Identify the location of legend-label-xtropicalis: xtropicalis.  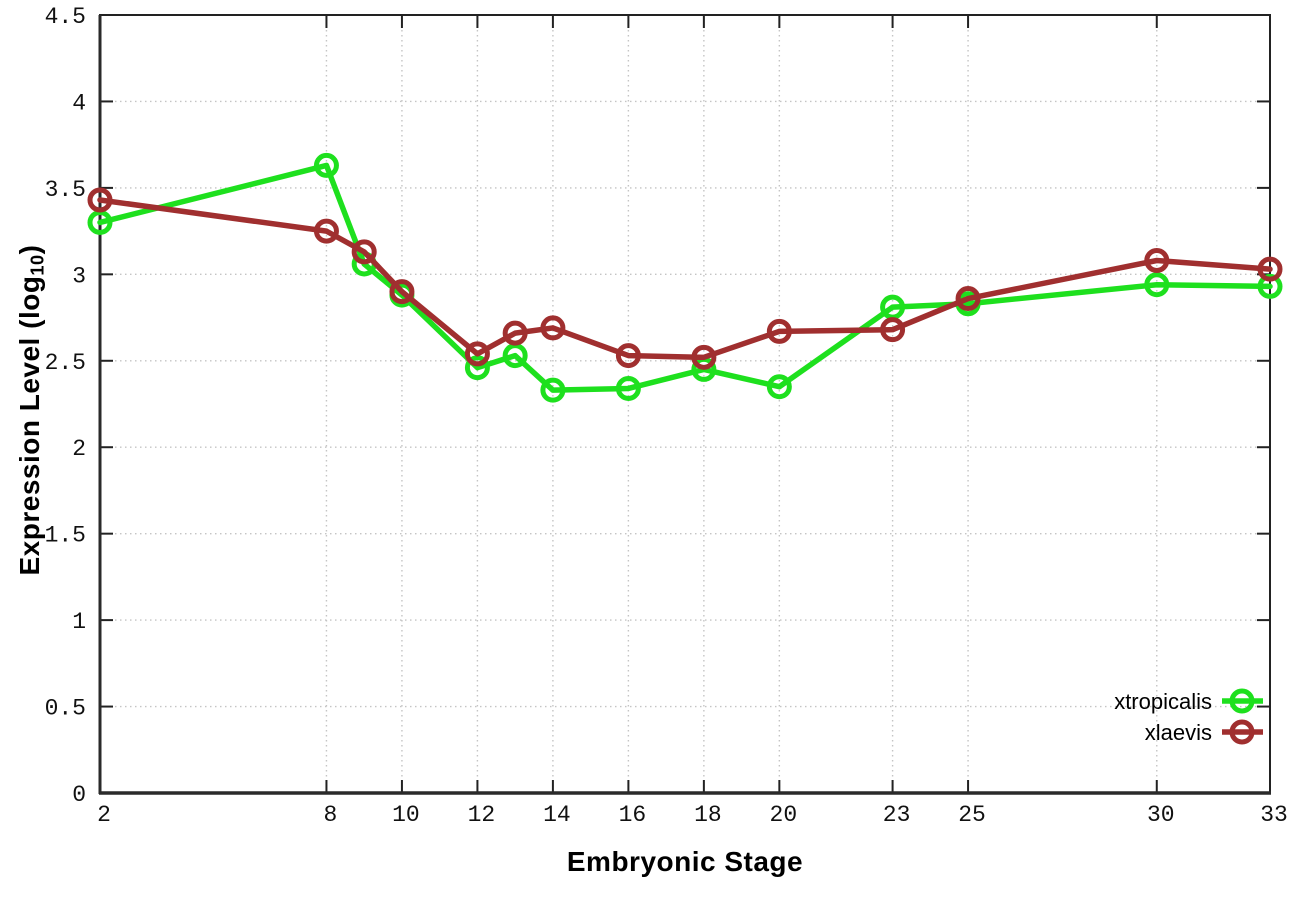
(1163, 701).